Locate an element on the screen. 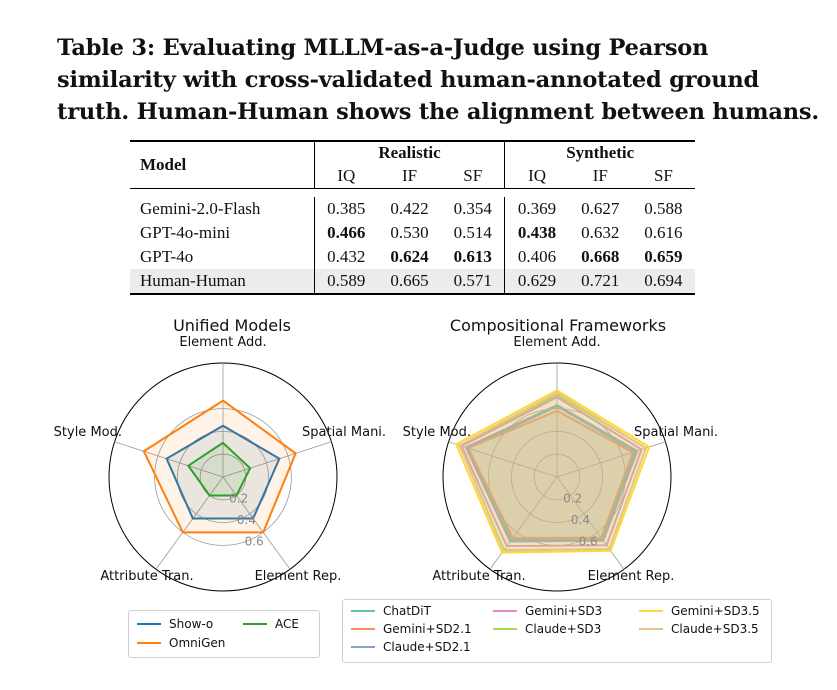  legend-label: ChatDiT is located at coordinates (407, 611).